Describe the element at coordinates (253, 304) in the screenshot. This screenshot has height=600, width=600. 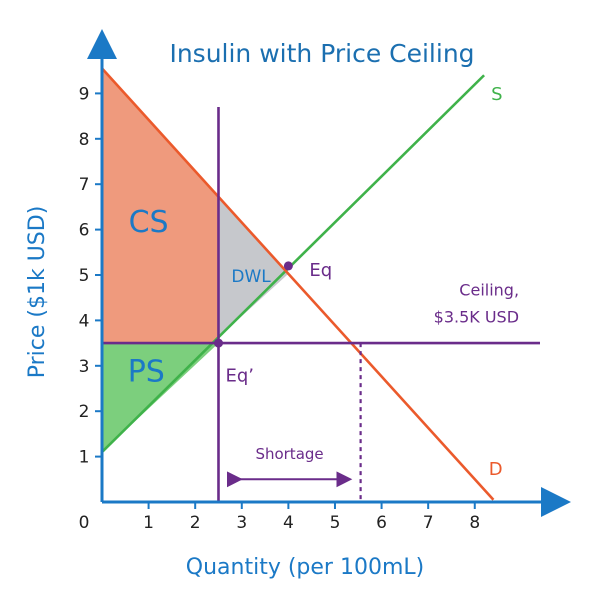
I see `points` at that location.